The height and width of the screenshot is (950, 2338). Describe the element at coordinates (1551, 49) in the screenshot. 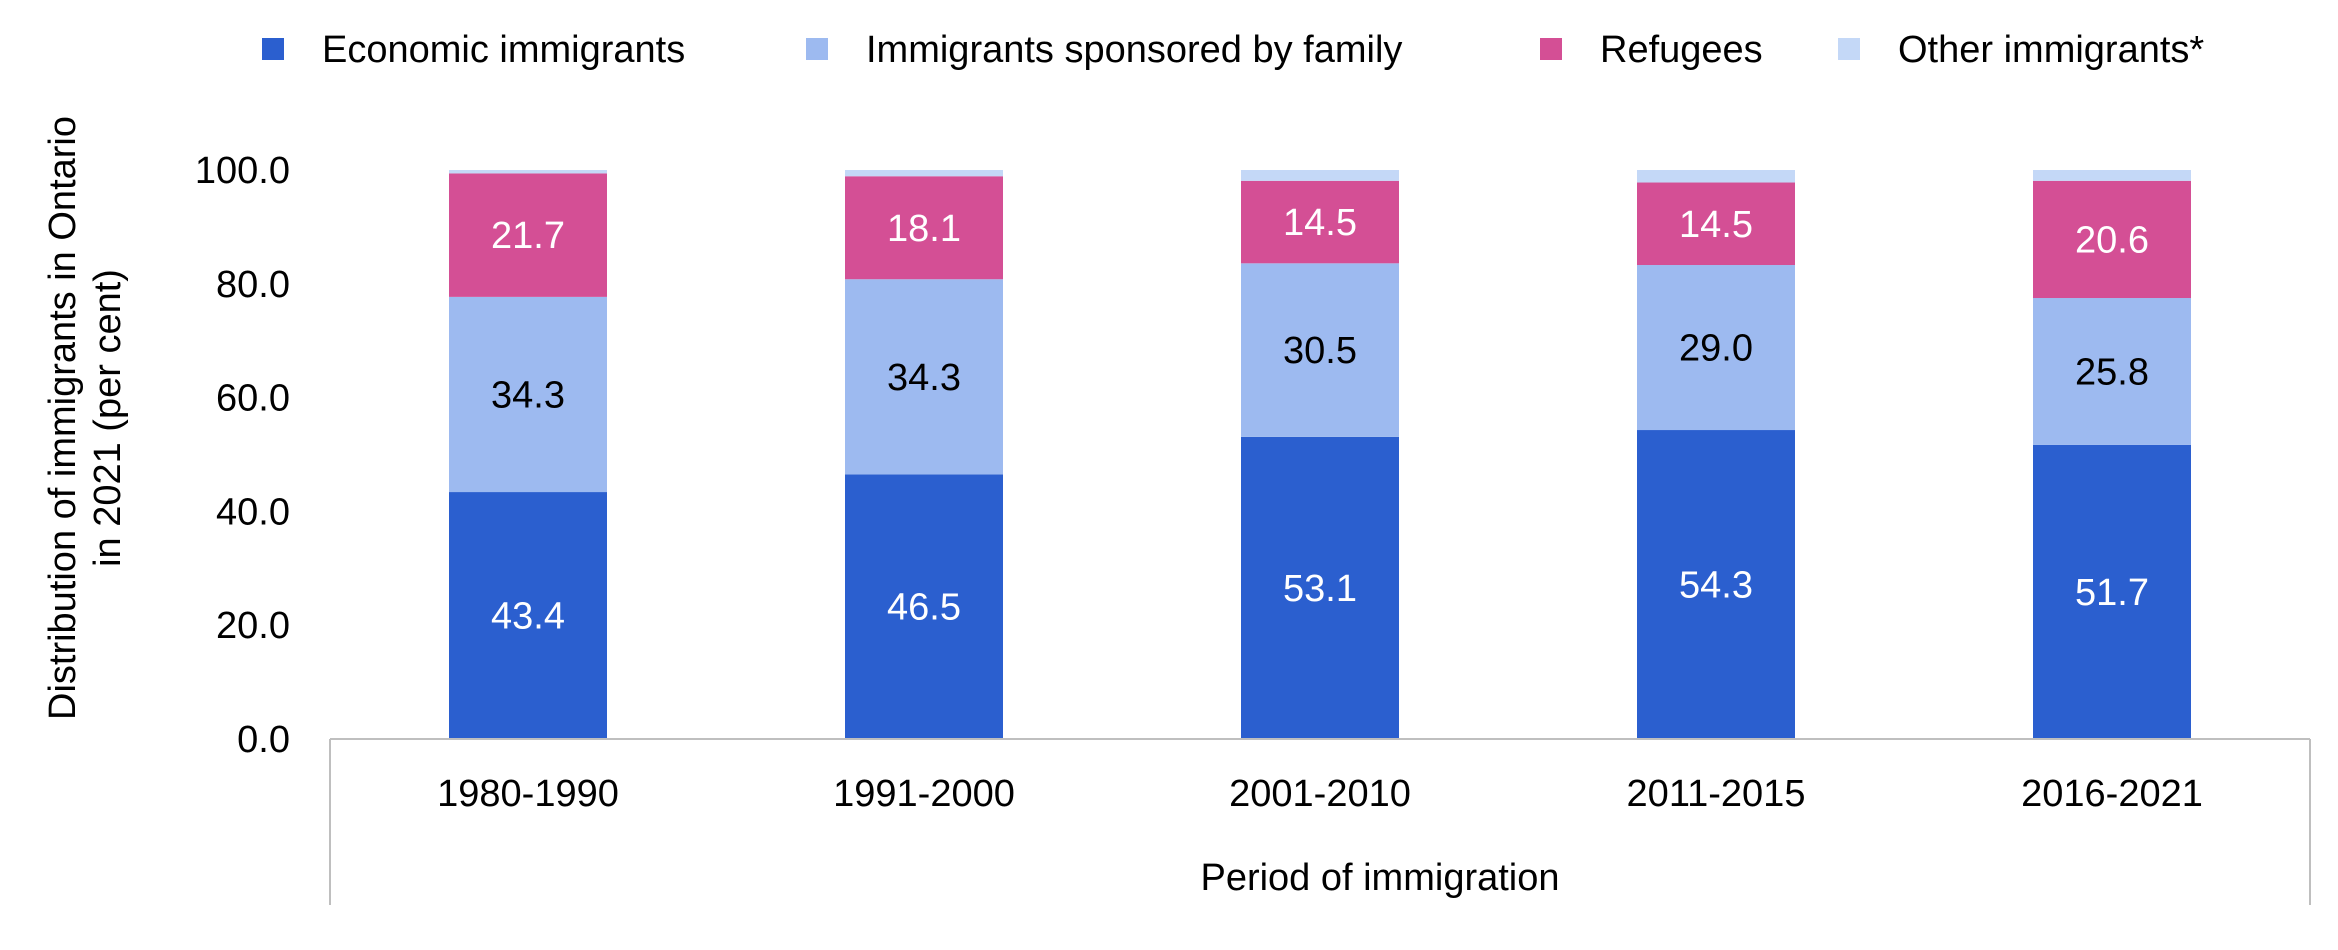

I see `legend-swatch-refugees` at that location.